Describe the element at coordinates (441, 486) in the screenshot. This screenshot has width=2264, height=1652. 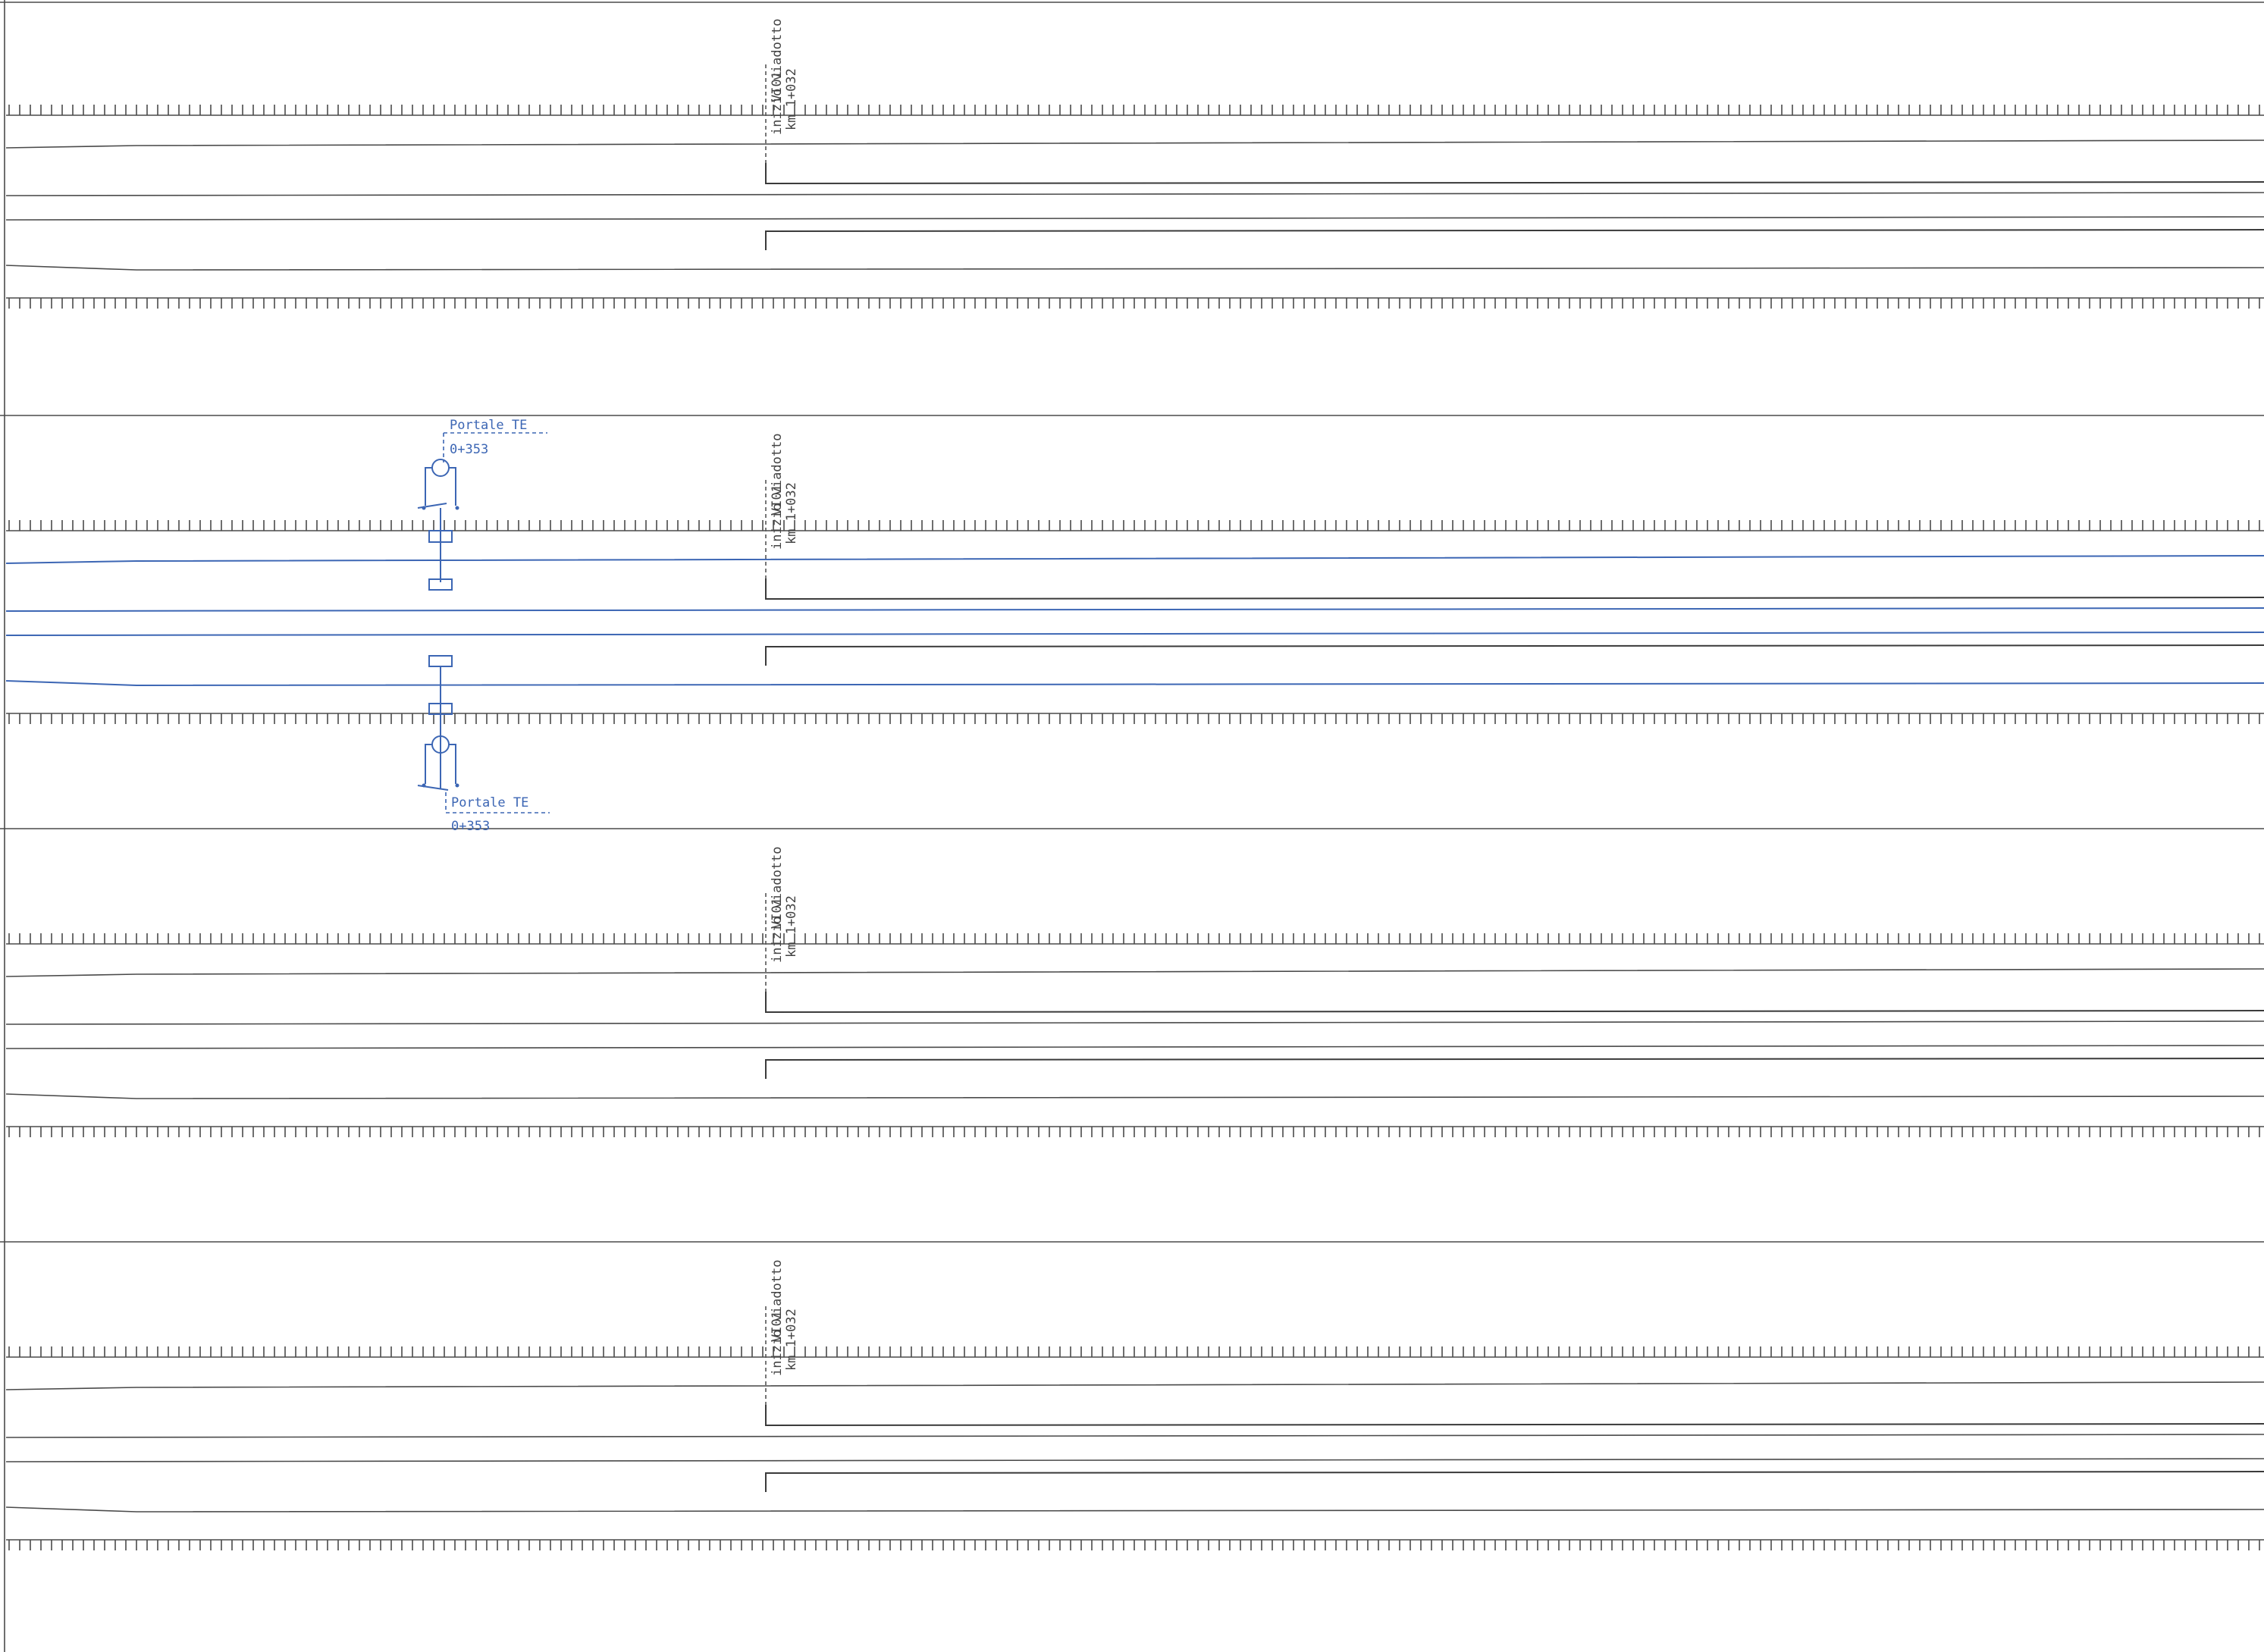
I see `portale-top-frame` at that location.